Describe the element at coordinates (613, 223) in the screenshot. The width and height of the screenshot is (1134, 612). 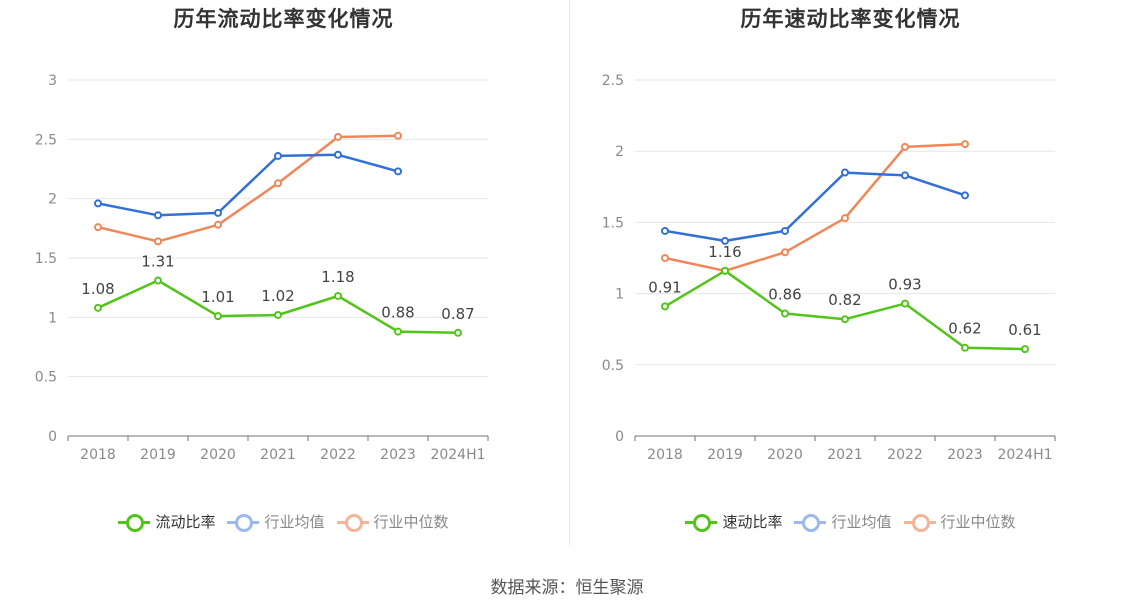
I see `y-tick-label: 1.5` at that location.